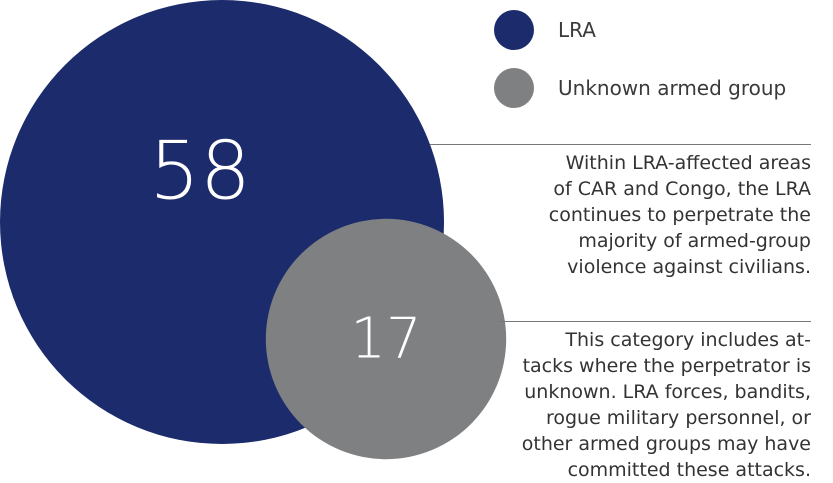 This screenshot has width=833, height=483. I want to click on bubble-label-unknown-armed-group: 17, so click(385, 339).